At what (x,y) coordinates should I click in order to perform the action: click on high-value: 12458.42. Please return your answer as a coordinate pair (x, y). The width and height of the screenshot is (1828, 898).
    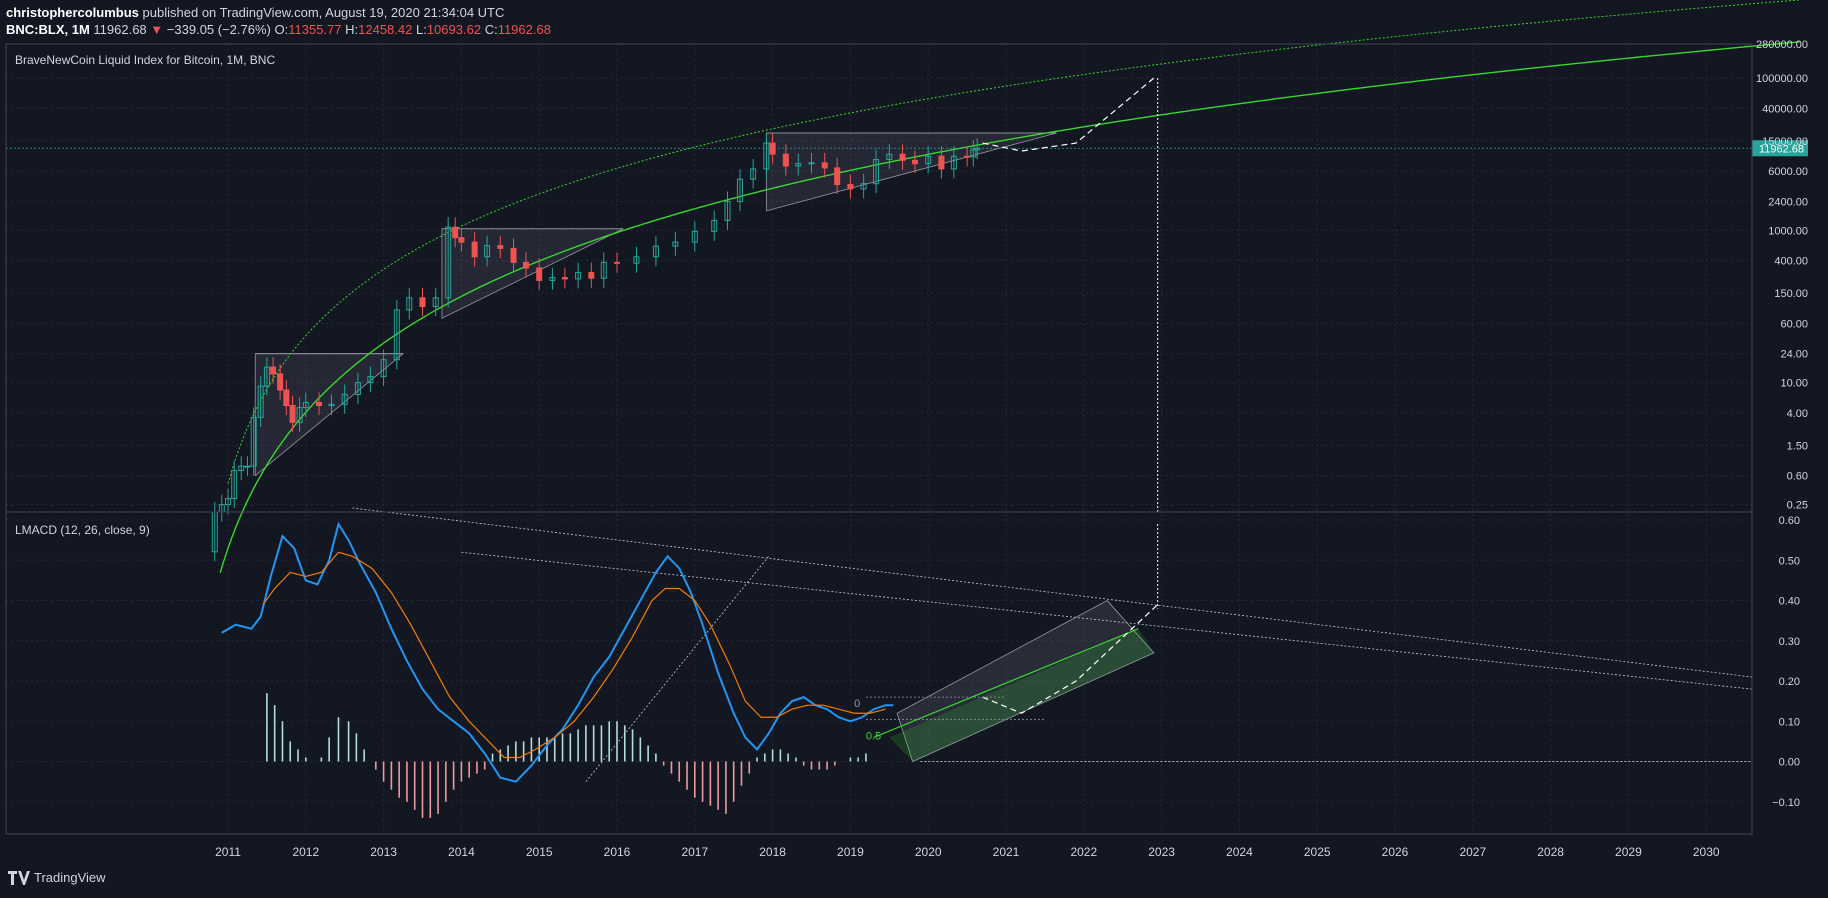
    Looking at the image, I should click on (385, 29).